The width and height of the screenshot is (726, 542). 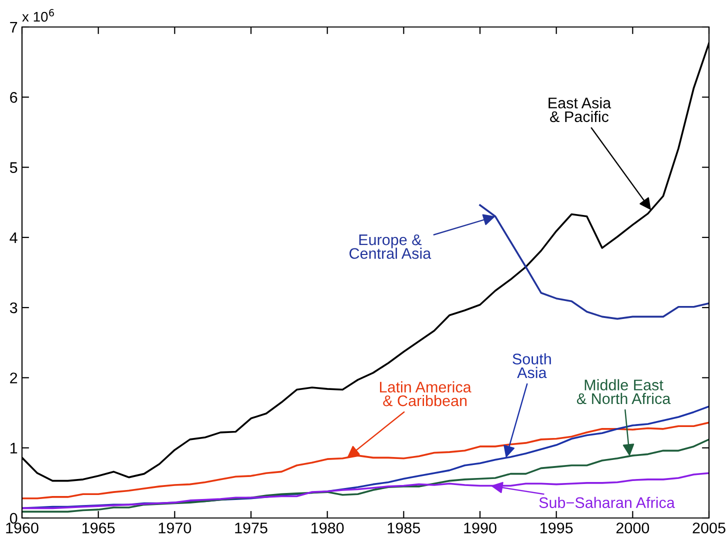 I want to click on x-tick-label: 2005, so click(x=709, y=528).